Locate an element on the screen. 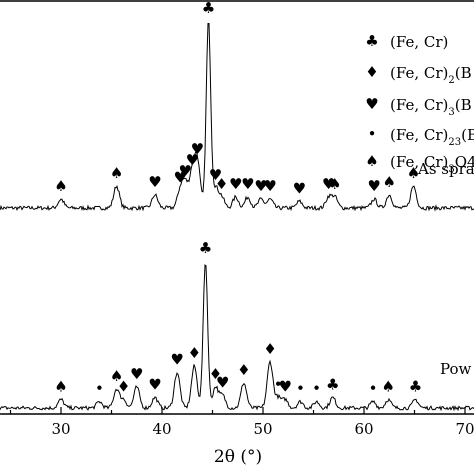 The image size is (474, 474). x-axis-title: 2θ (°) is located at coordinates (238, 457).